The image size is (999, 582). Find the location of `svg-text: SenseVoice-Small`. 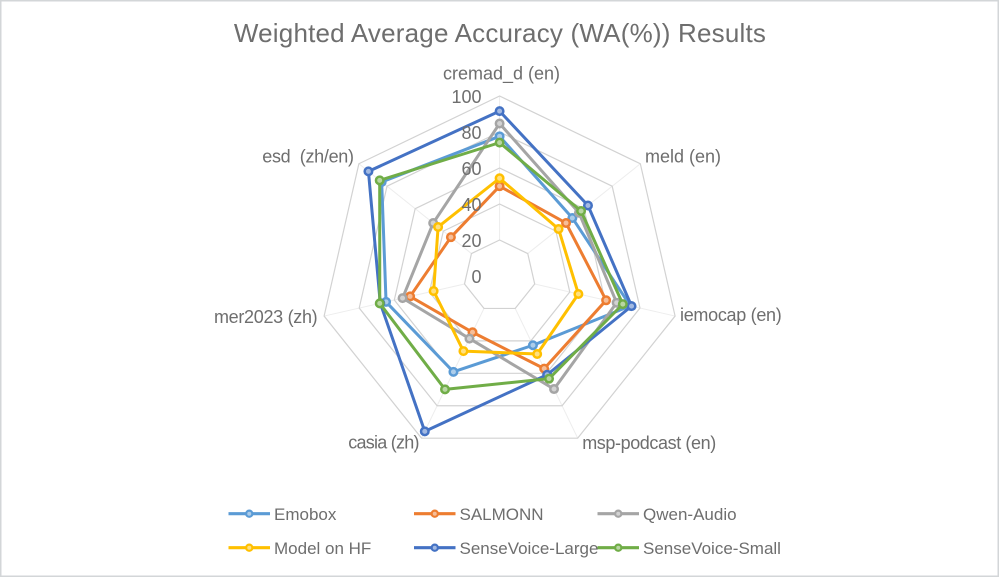

svg-text: SenseVoice-Small is located at coordinates (712, 548).